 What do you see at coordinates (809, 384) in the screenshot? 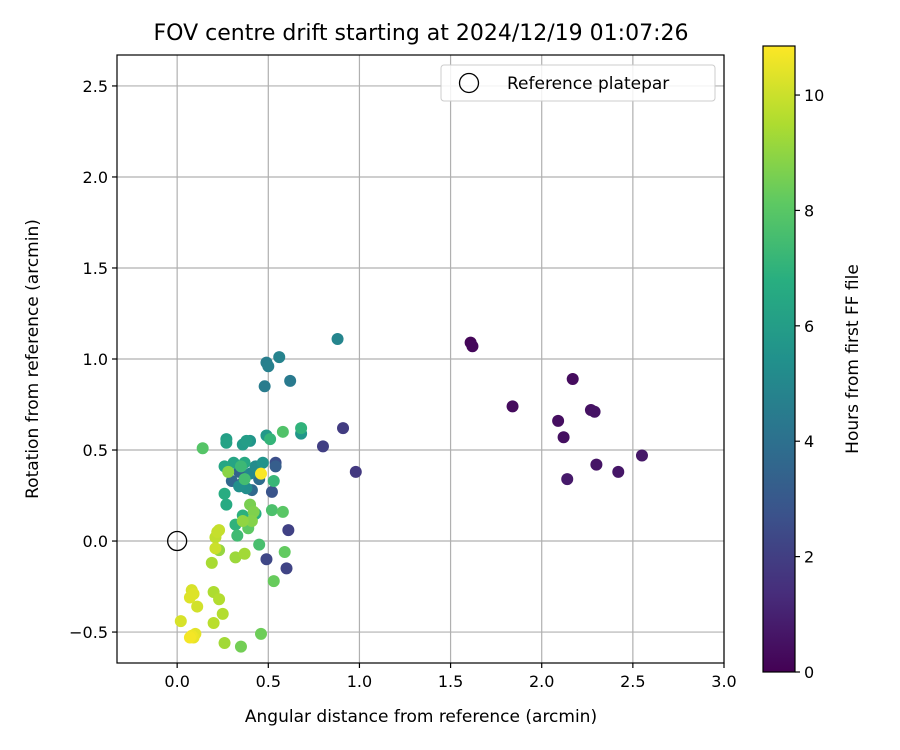
I see `colorbar-ticks: 0 2 4 6 8 10` at bounding box center [809, 384].